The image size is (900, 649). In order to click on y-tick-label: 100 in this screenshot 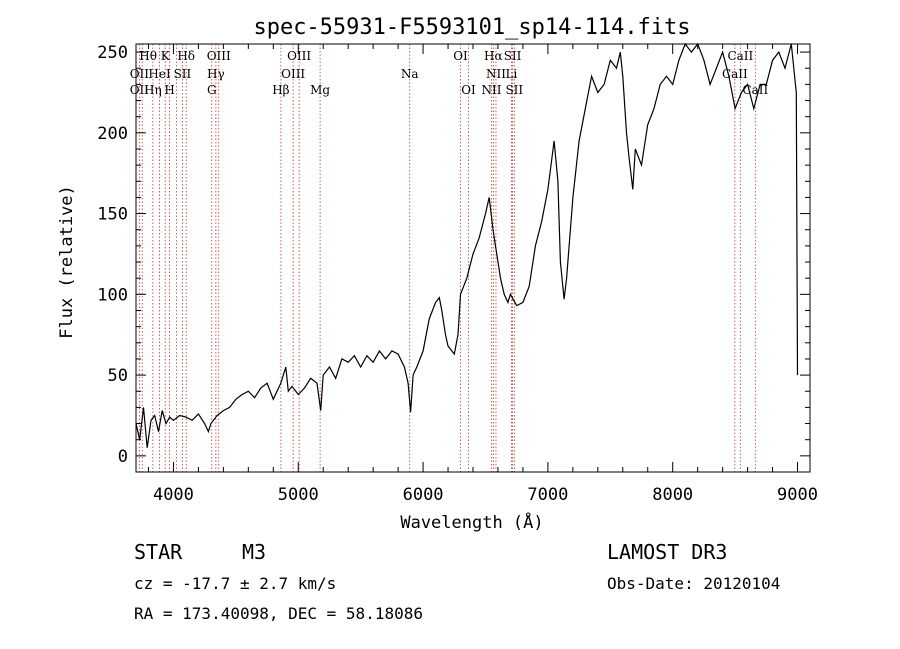, I will do `click(112, 295)`.